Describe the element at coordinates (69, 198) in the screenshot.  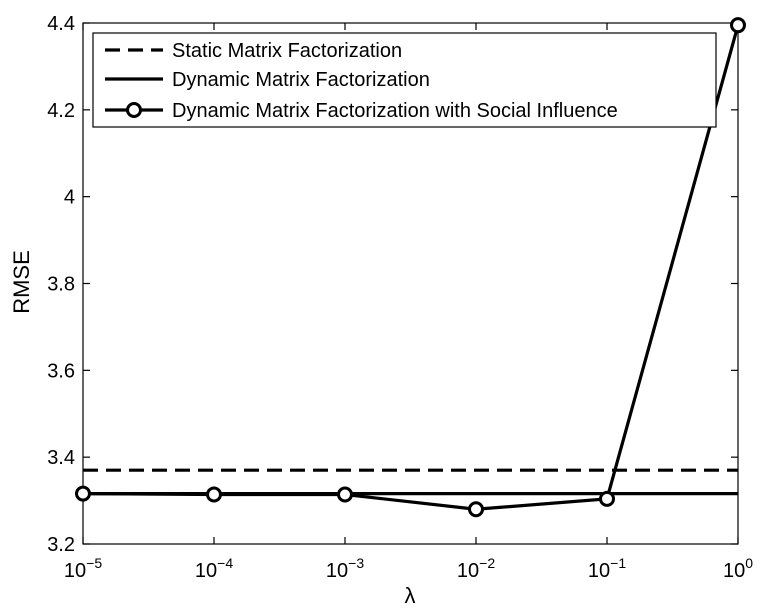
I see `y-tick-label: 4` at that location.